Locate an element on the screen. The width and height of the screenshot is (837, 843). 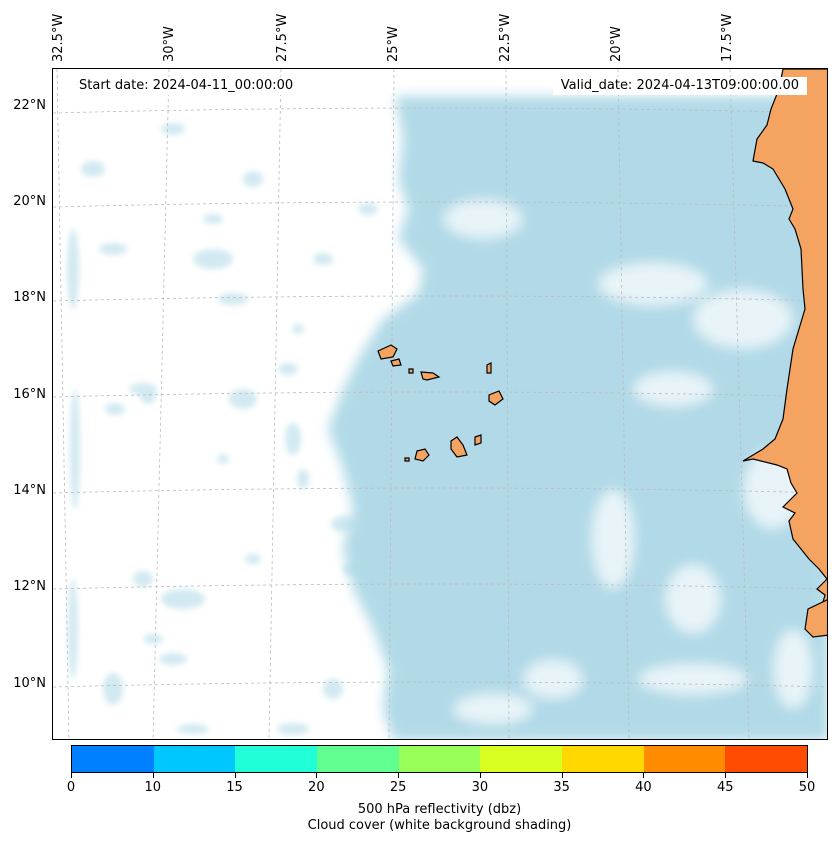
lon-label: 30°W is located at coordinates (169, 44).